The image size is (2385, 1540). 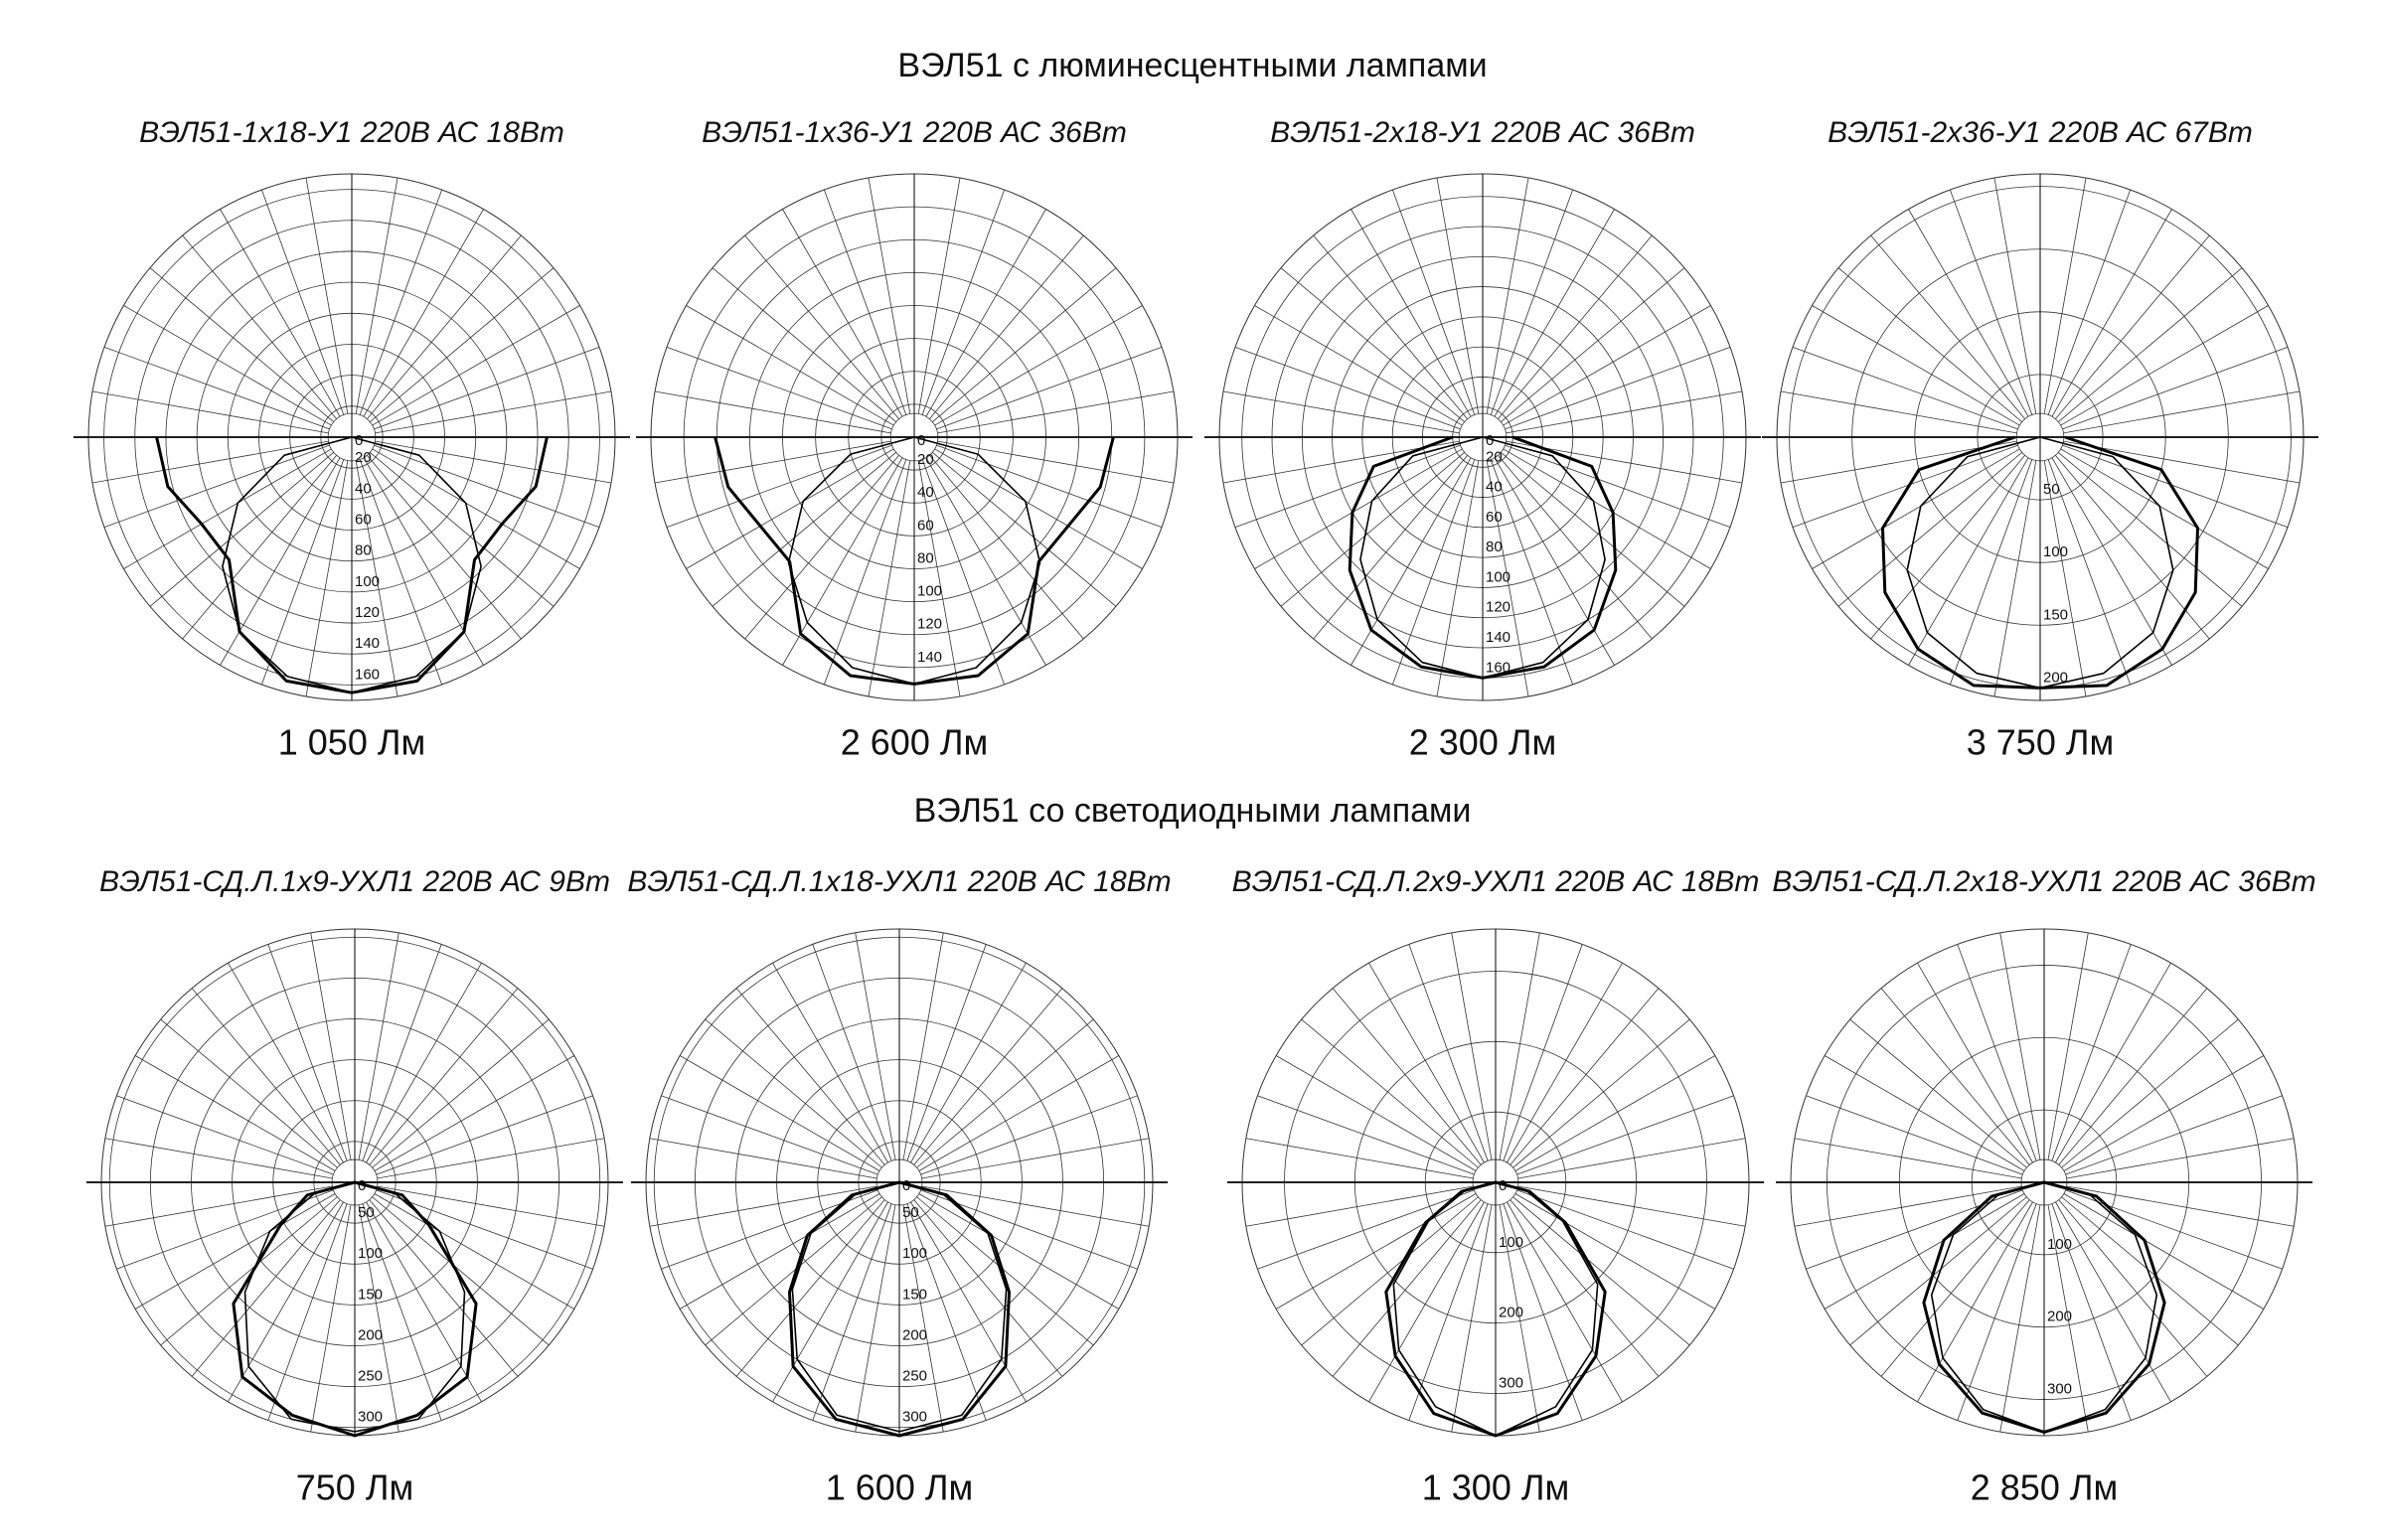 I want to click on r-tick-label: 250, so click(x=370, y=1377).